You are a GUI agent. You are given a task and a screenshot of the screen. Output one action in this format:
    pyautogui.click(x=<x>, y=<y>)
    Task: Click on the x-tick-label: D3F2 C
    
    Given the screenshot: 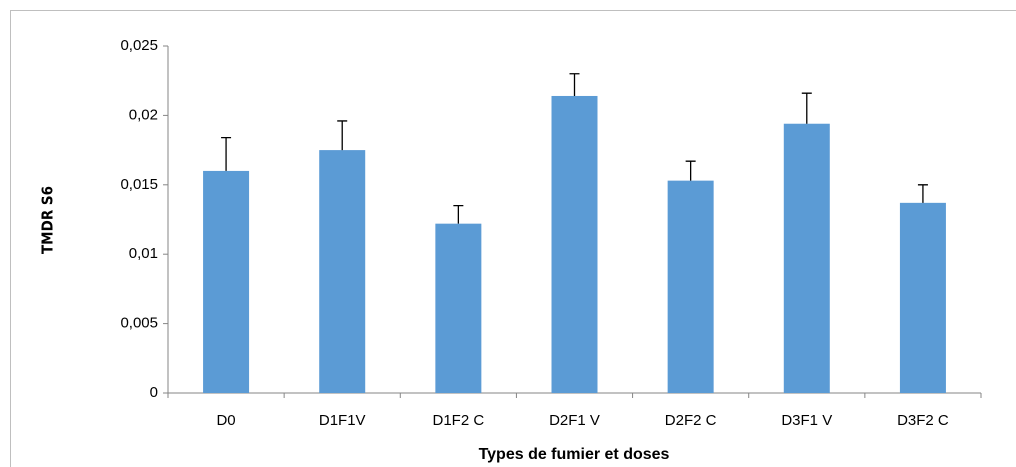 What is the action you would take?
    pyautogui.click(x=923, y=420)
    